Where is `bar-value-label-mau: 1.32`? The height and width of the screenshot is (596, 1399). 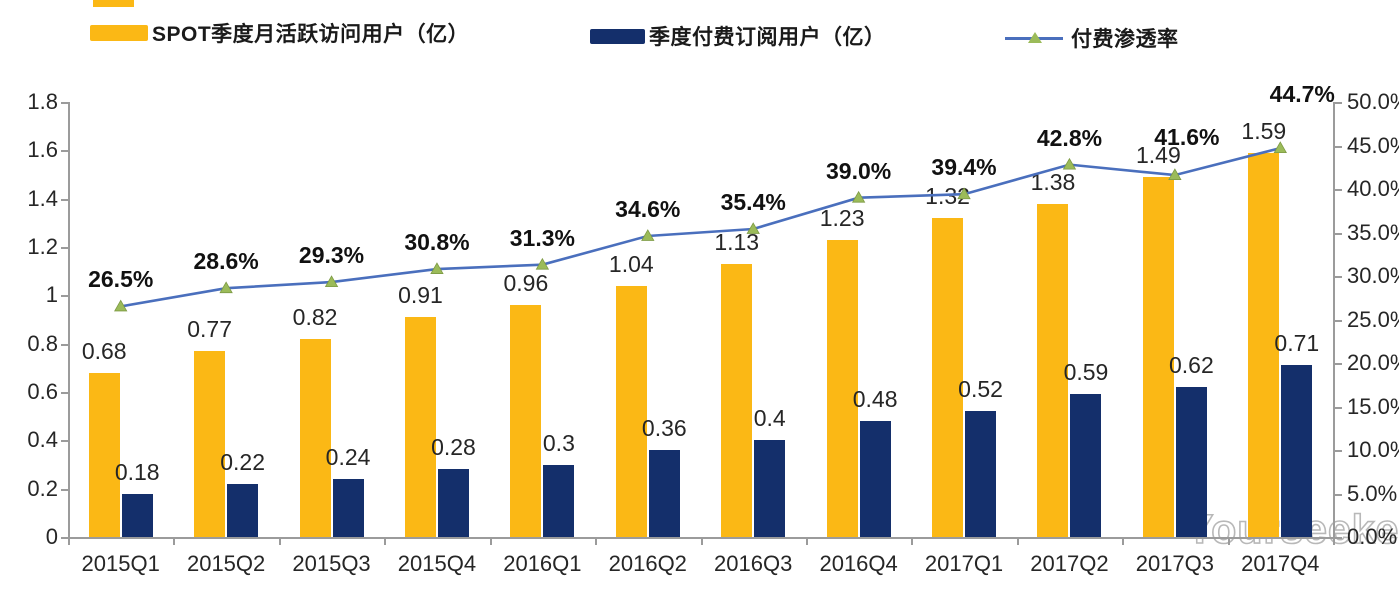
bar-value-label-mau: 1.32 is located at coordinates (947, 196).